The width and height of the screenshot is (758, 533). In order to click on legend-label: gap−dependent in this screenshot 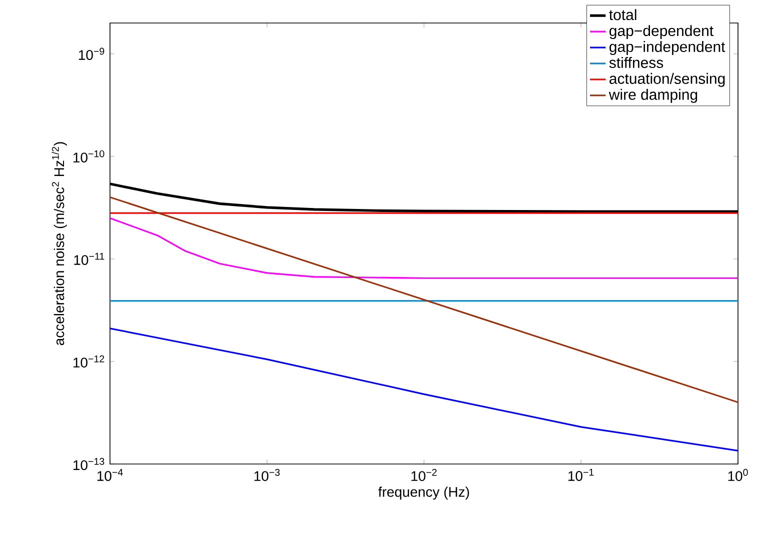, I will do `click(662, 32)`.